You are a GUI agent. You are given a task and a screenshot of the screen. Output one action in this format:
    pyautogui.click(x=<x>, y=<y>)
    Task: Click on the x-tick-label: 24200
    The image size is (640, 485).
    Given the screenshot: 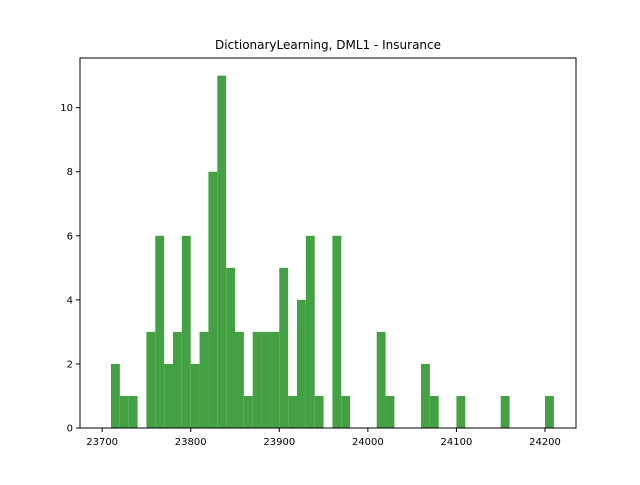 What is the action you would take?
    pyautogui.click(x=545, y=442)
    